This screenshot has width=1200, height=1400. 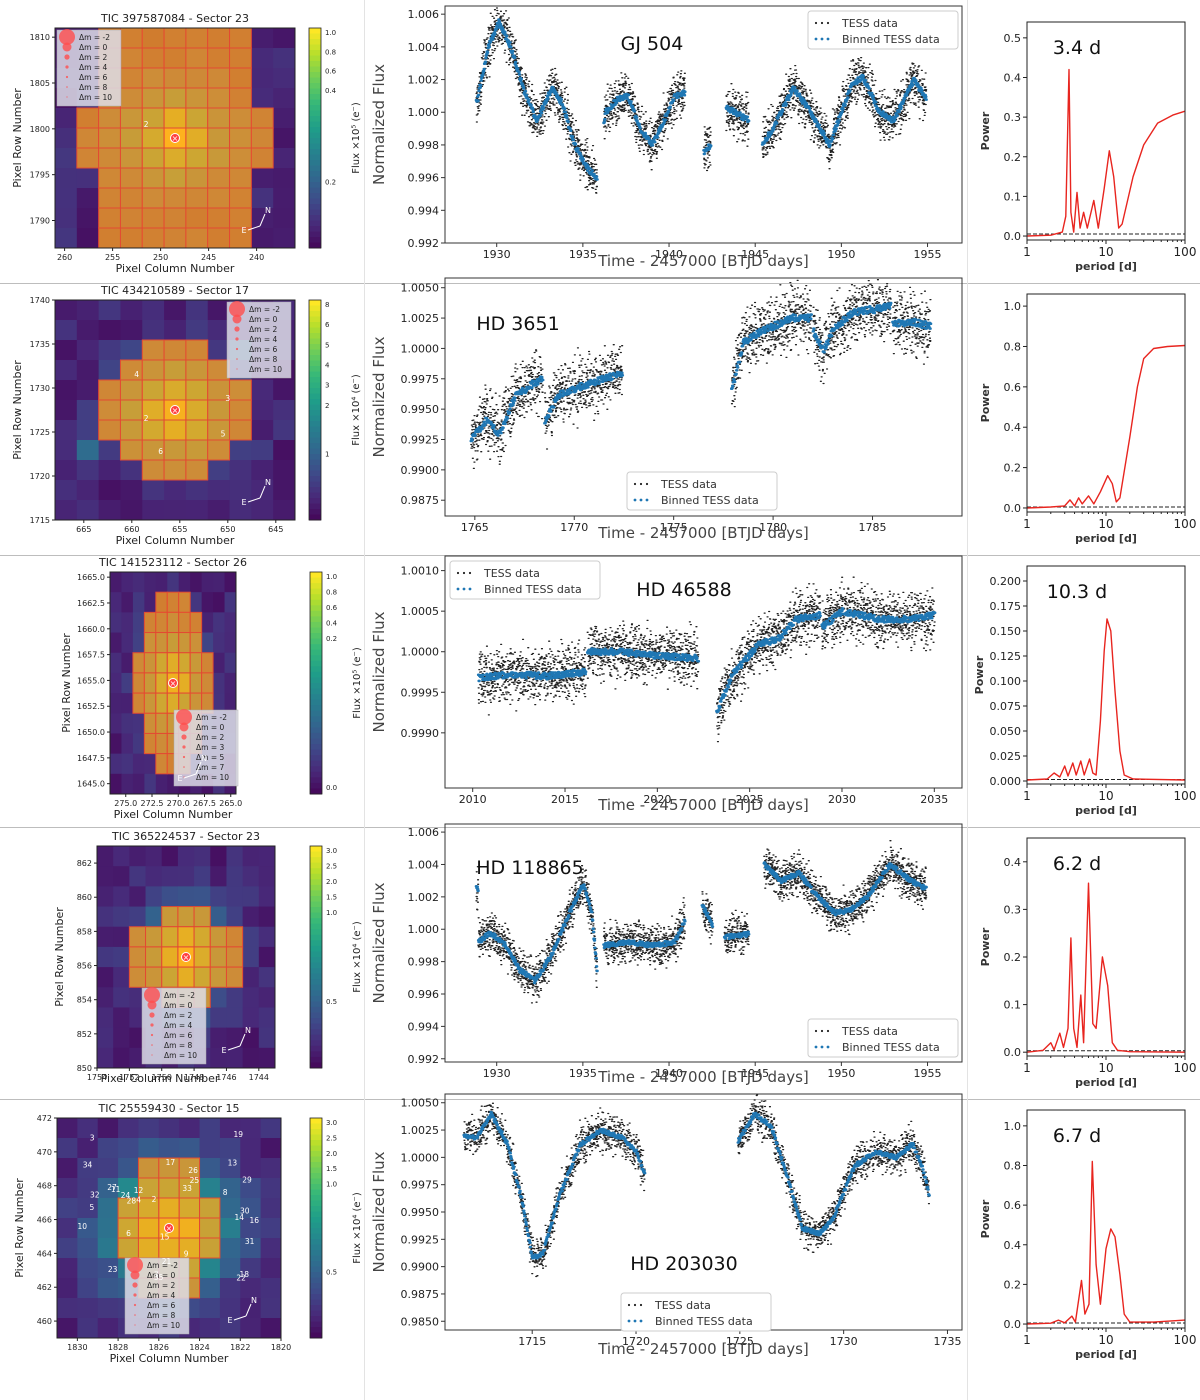 I want to click on tpf-frame, so click(x=169, y=1228).